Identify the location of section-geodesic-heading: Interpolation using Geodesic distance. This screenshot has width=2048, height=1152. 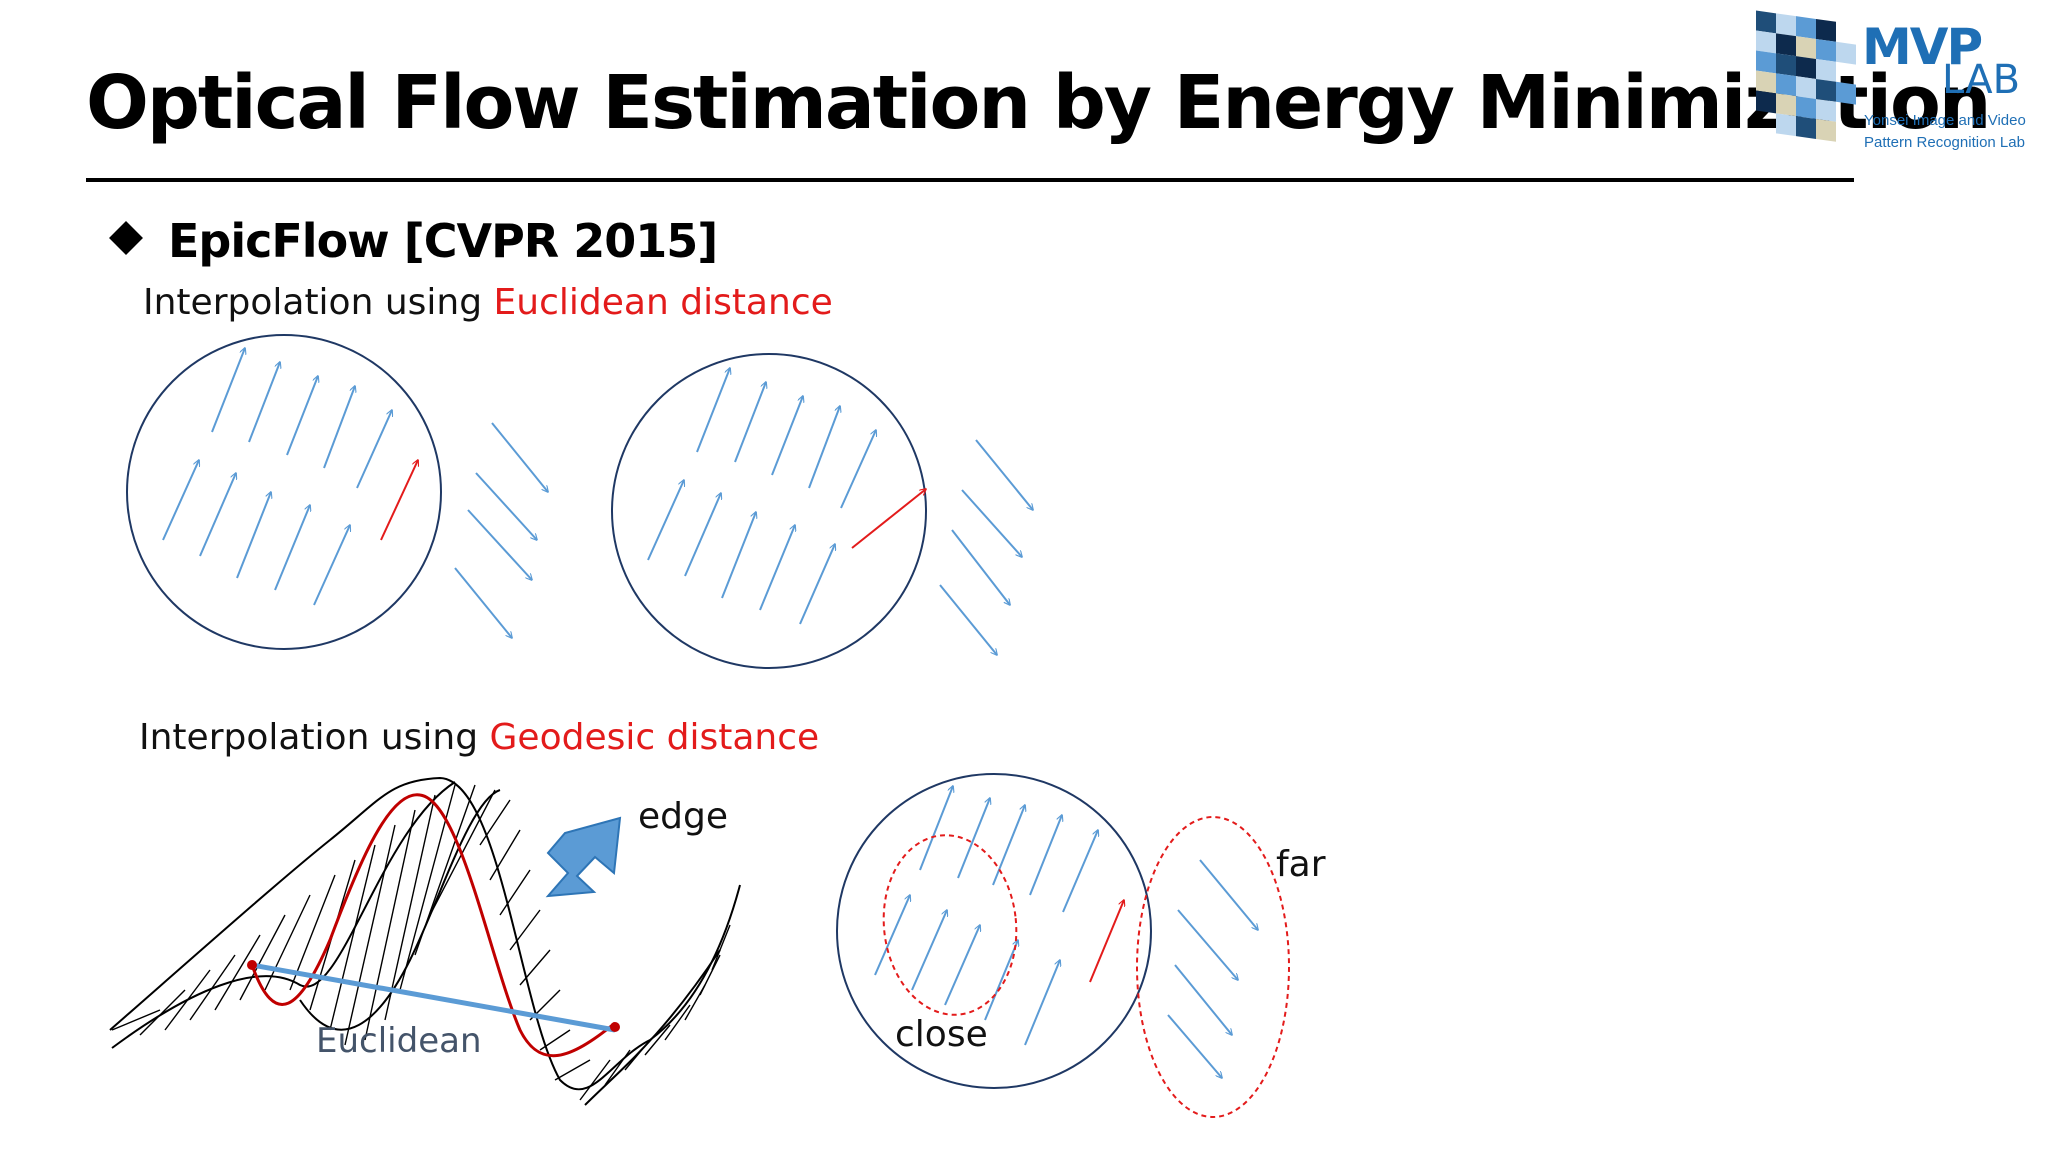
(479, 737).